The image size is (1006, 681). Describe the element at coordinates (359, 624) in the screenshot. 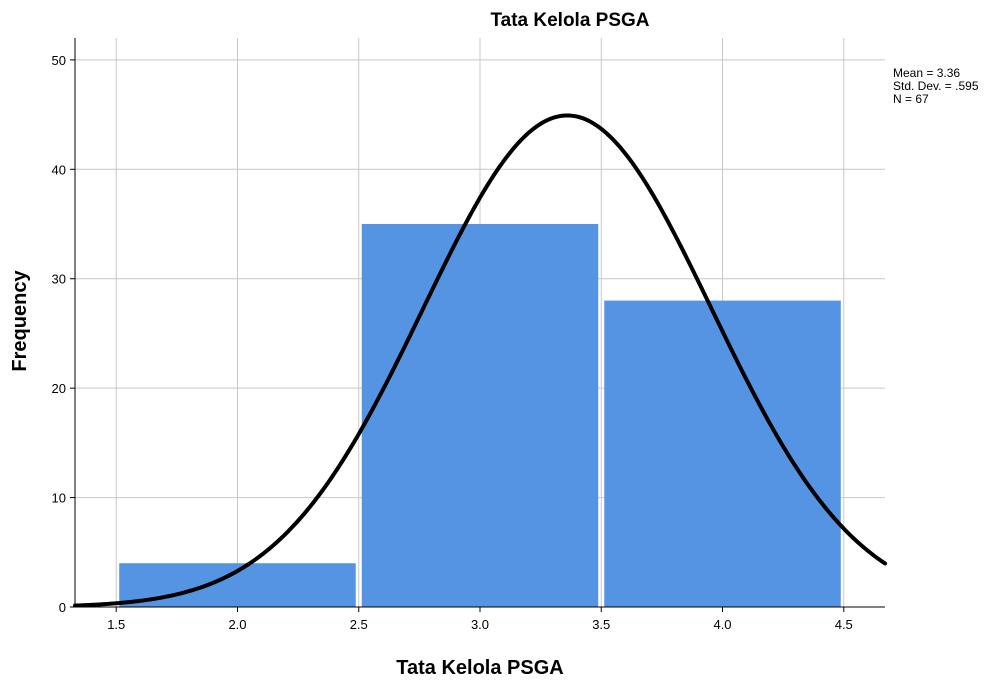

I see `x-tick-label: 2.5` at that location.